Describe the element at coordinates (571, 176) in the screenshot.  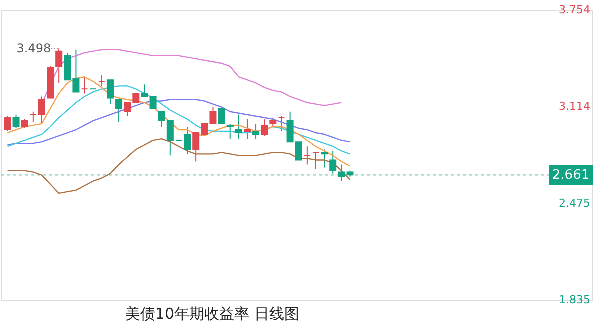
I see `ref-line-label: 2.661` at that location.